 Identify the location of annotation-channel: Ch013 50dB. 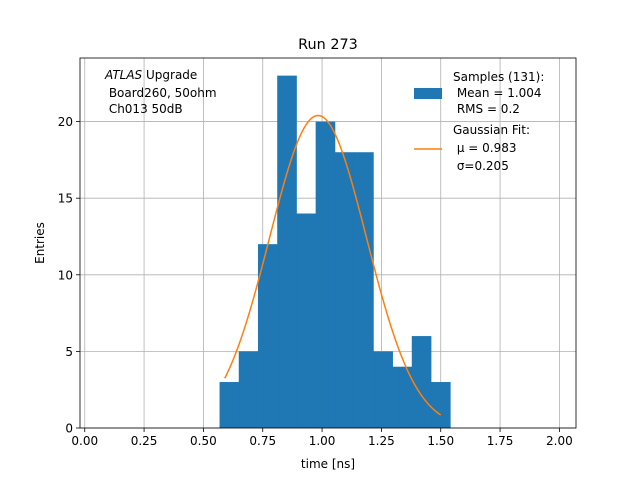
(144, 109).